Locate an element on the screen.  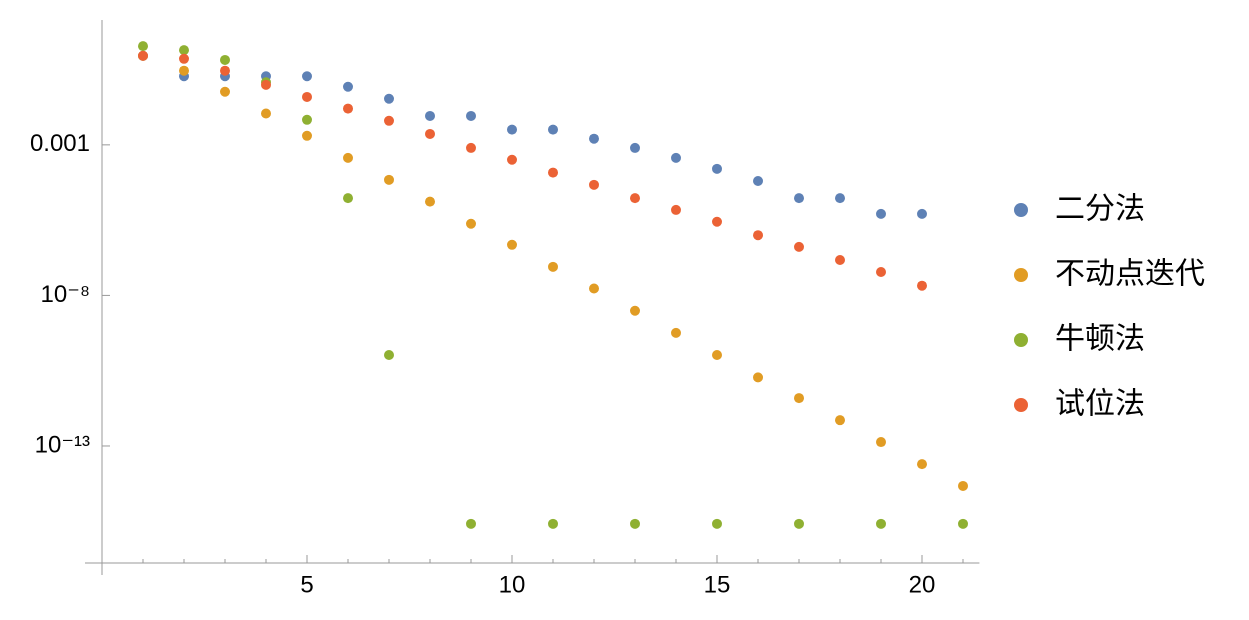
x-tick-label: 20 is located at coordinates (922, 584).